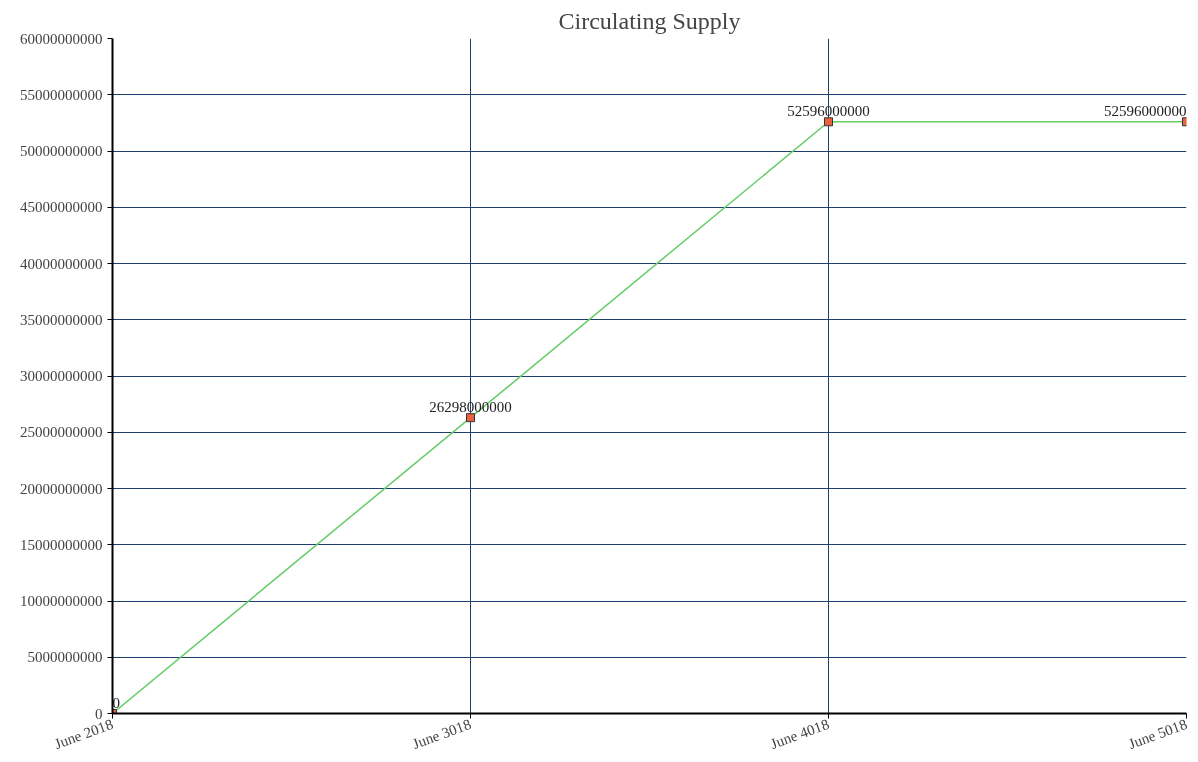 The width and height of the screenshot is (1198, 762). I want to click on y-tick-label: 20000000000, so click(61, 488).